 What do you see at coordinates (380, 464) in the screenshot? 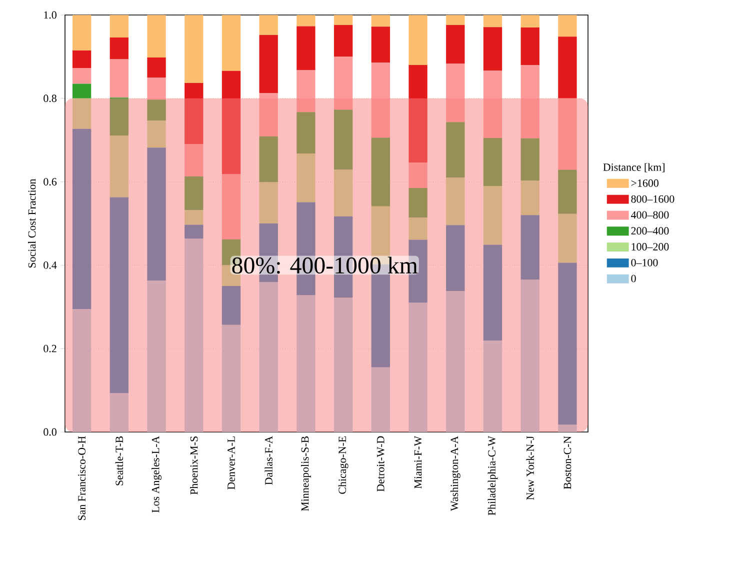
I see `x-tick-label: Detroit-W-D` at bounding box center [380, 464].